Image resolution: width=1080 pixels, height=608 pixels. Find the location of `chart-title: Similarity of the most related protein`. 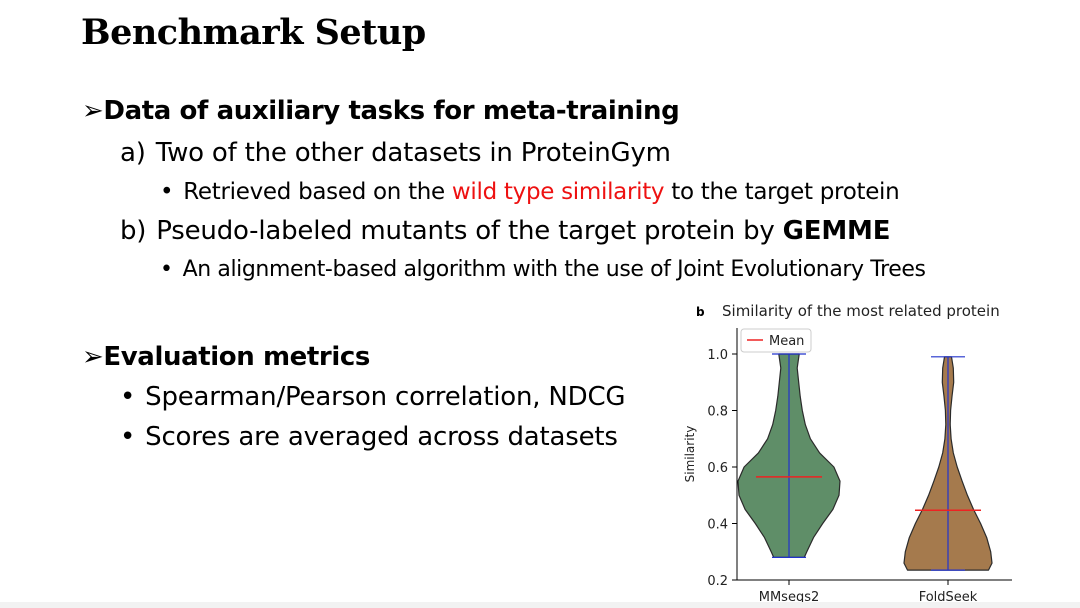

chart-title: Similarity of the most related protein is located at coordinates (861, 311).